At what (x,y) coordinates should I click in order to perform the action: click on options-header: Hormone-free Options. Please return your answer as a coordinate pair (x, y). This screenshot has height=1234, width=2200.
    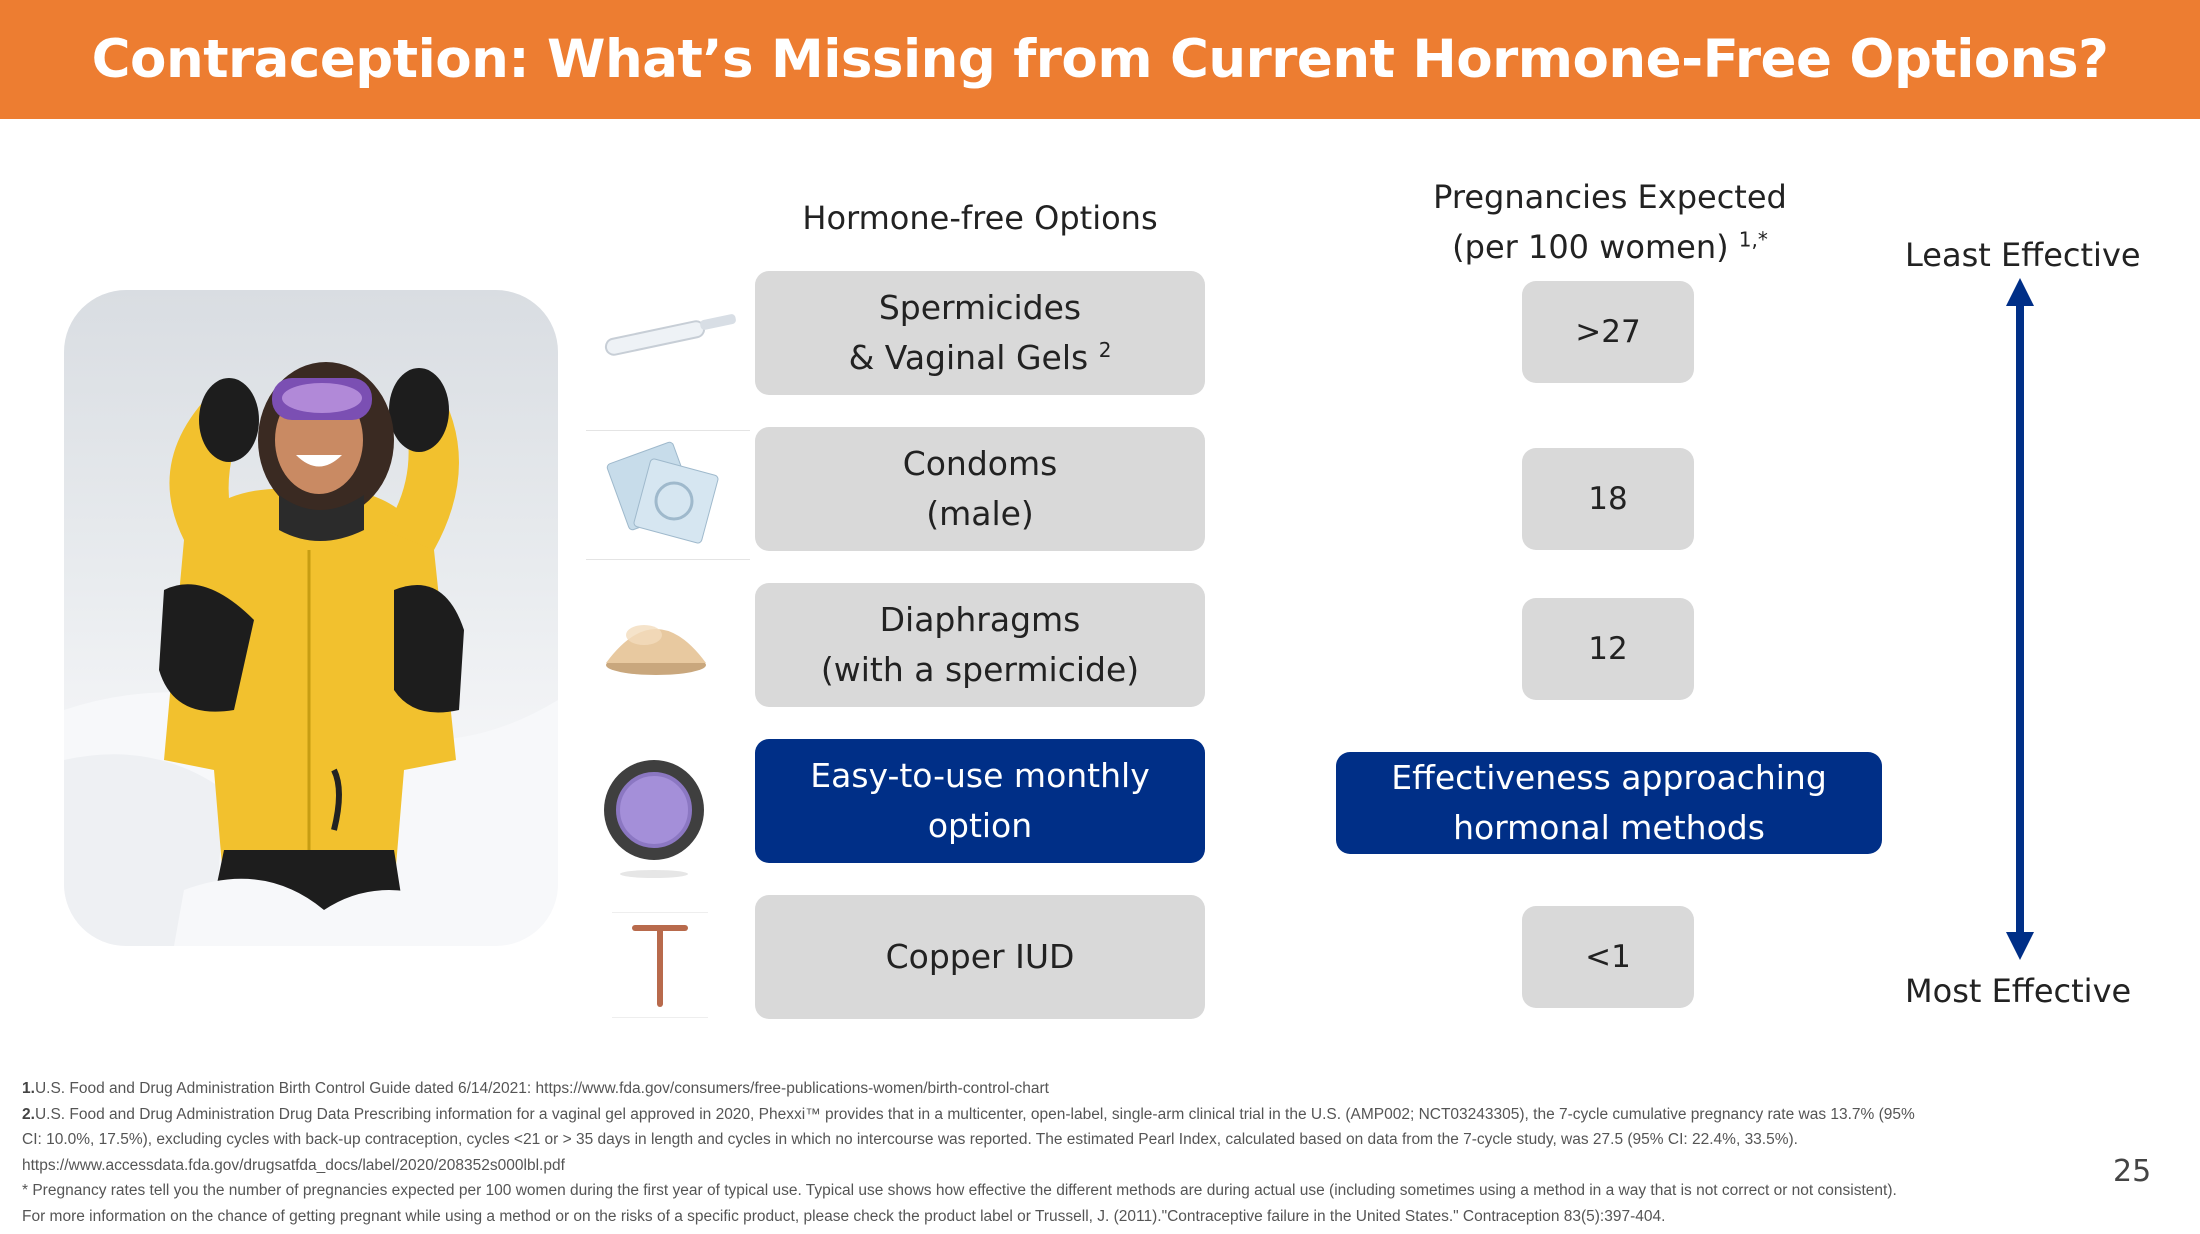
    Looking at the image, I should click on (980, 218).